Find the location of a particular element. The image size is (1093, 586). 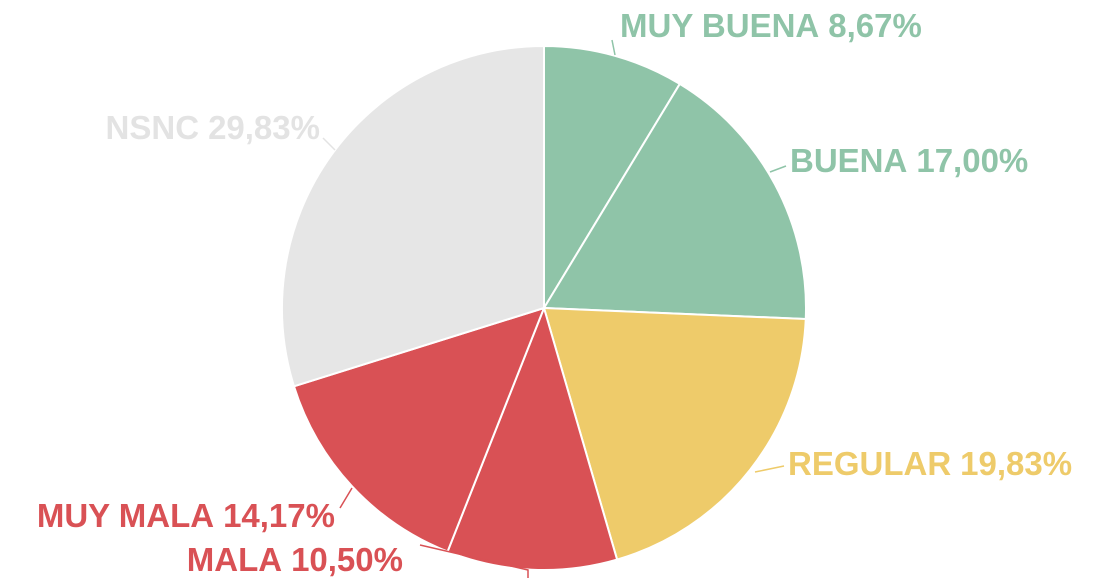

slice-label: MUY MALA 14,17% is located at coordinates (186, 515).